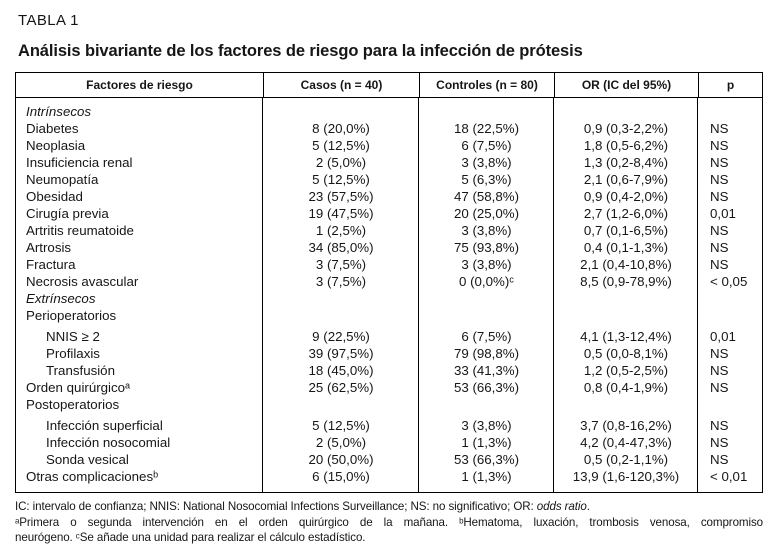 This screenshot has width=777, height=551. Describe the element at coordinates (626, 213) in the screenshot. I see `or-value: 2,7 (1,2-6,0%)` at that location.